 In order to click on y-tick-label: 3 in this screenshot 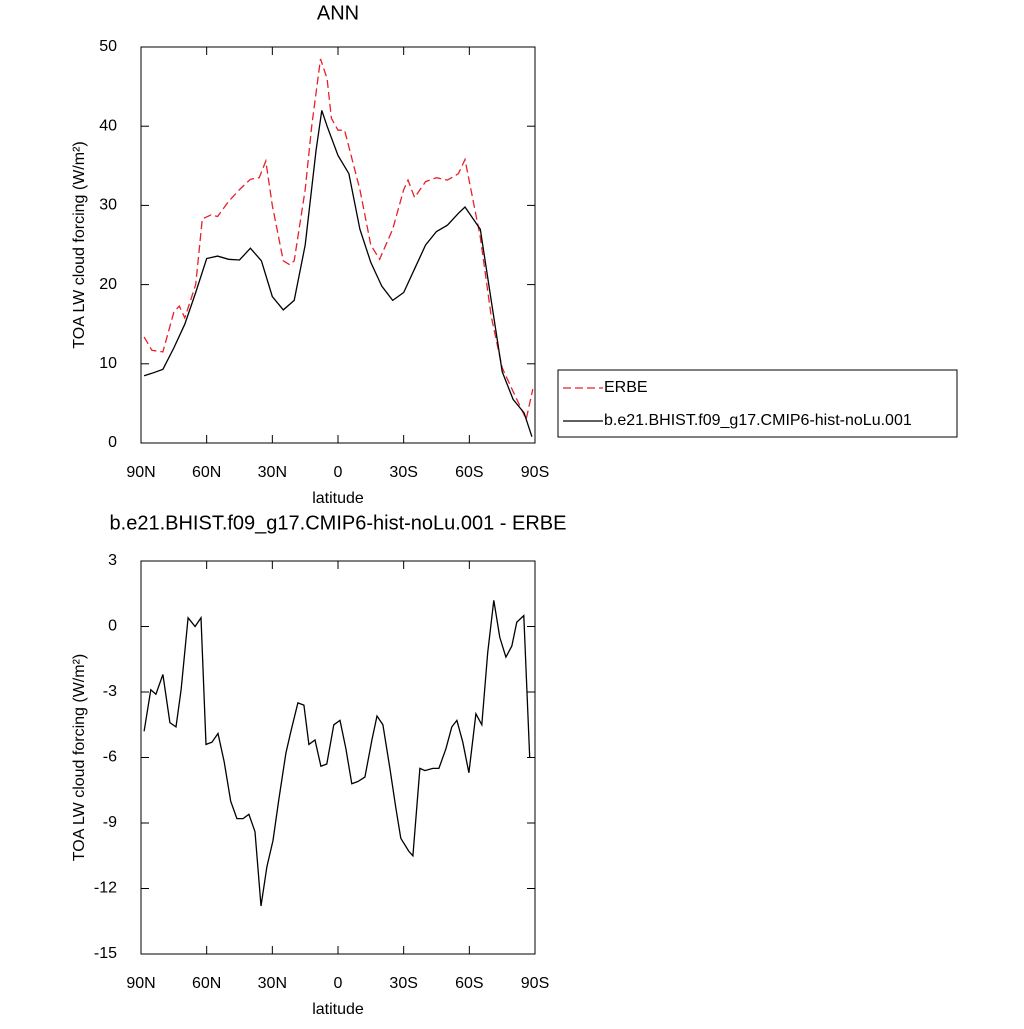, I will do `click(112, 560)`.